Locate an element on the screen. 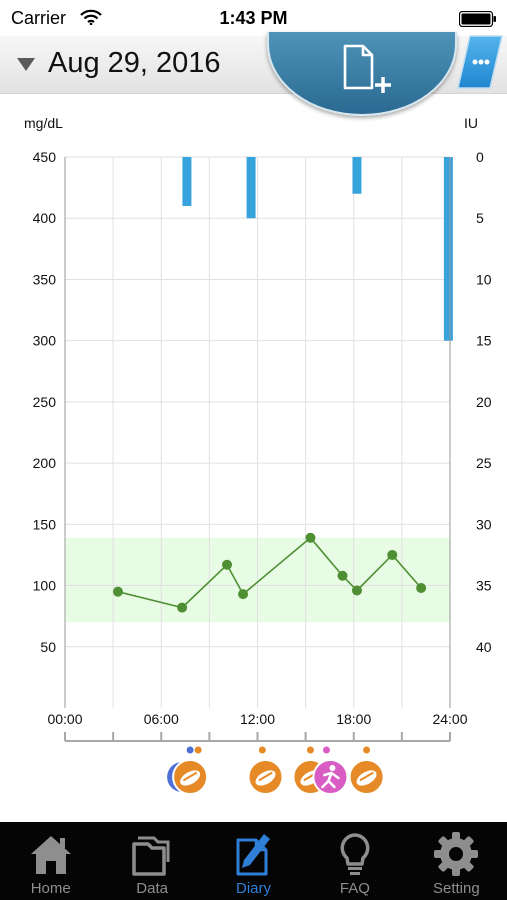 This screenshot has height=900, width=507. date-picker-toggle-icon is located at coordinates (26, 64).